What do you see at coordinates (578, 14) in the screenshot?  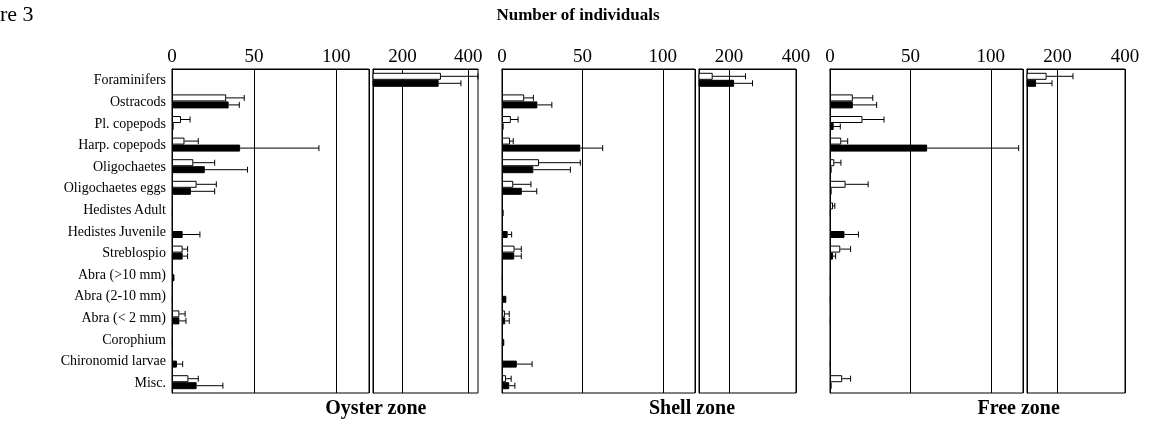 I see `chart-title: Number of individuals` at bounding box center [578, 14].